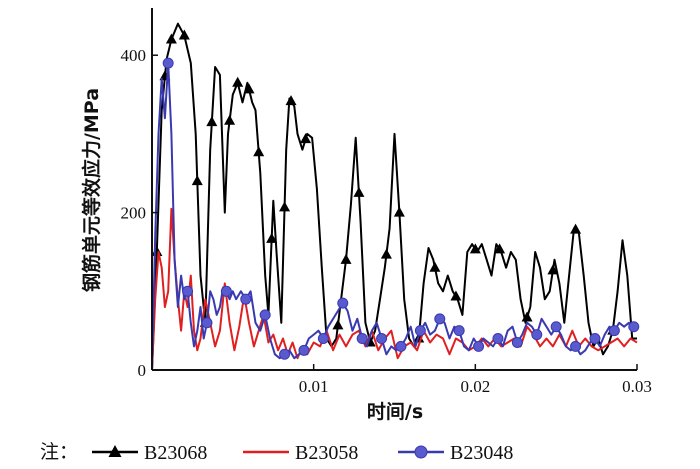 This screenshot has height=469, width=700. Describe the element at coordinates (142, 370) in the screenshot. I see `y-tick-label: 0` at that location.